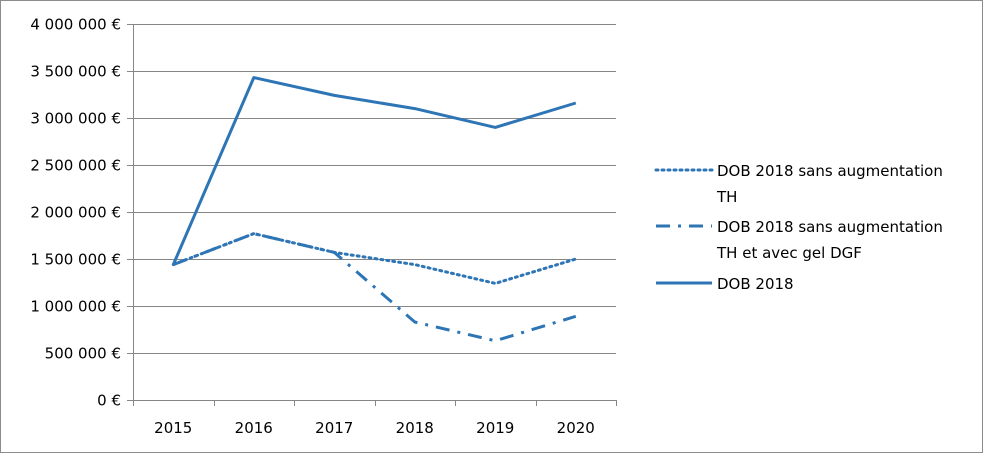 This screenshot has height=453, width=983. I want to click on y-tick-label: 3 500 000 €, so click(75, 72).